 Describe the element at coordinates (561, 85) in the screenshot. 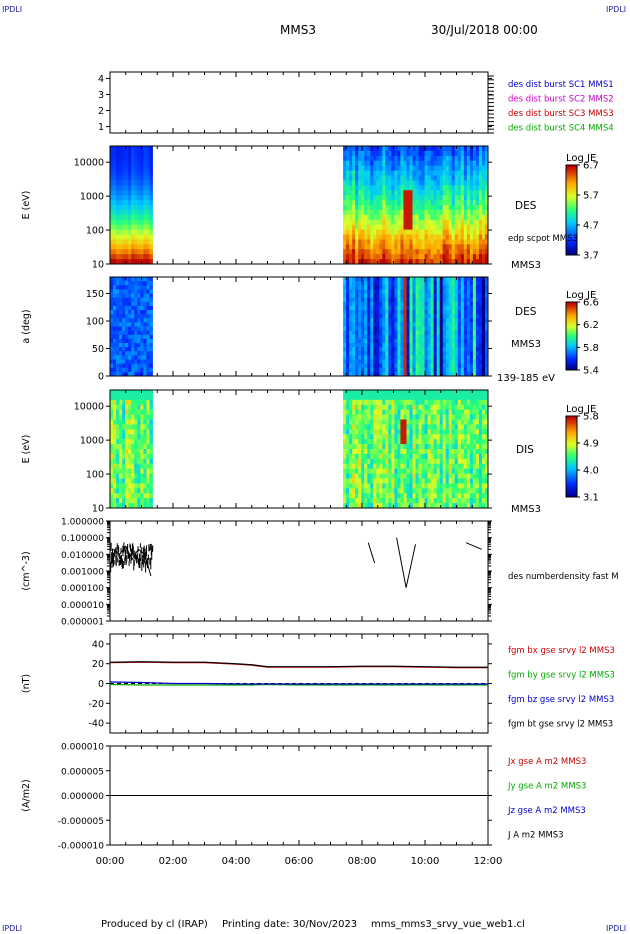

I see `legend-burst-1: des dist burst SC1 MMS1` at that location.